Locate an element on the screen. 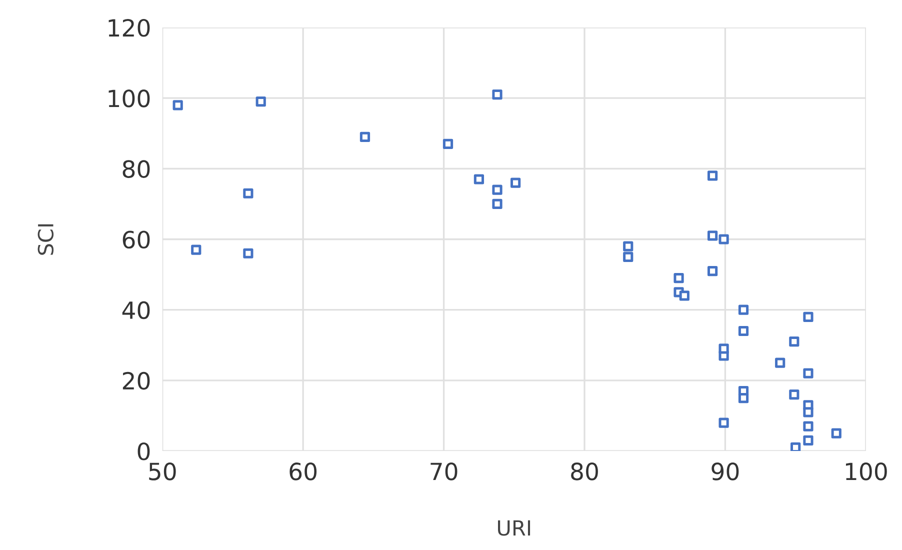  y-tick-label: 100 is located at coordinates (129, 99).